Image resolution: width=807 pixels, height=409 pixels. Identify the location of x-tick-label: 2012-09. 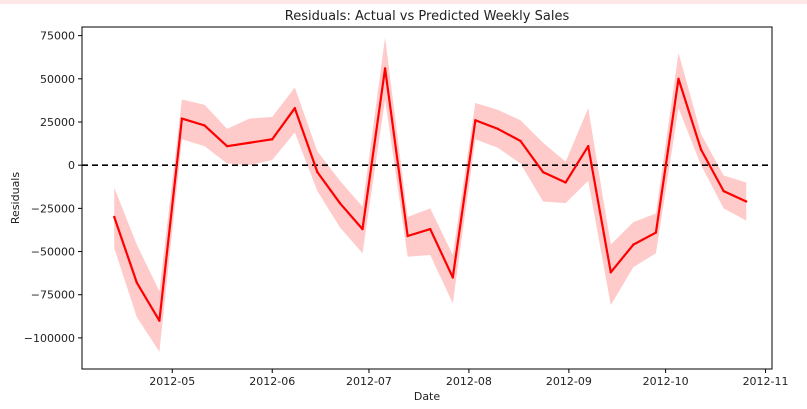
(569, 381).